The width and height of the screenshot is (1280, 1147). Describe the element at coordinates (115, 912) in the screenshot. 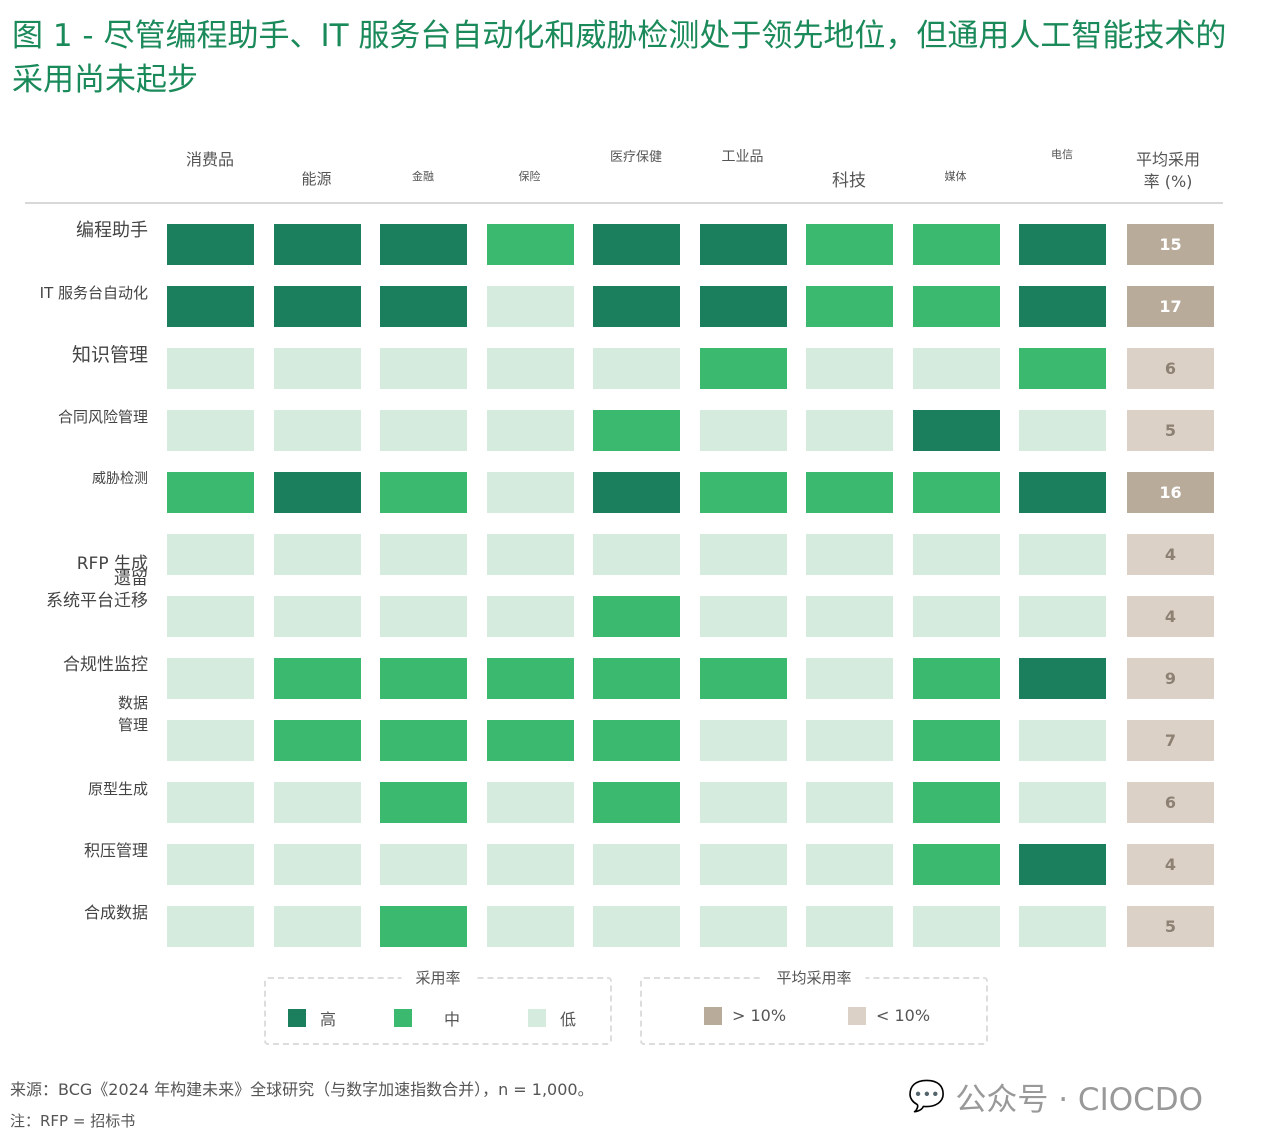

I see `row-label: 合成数据` at that location.